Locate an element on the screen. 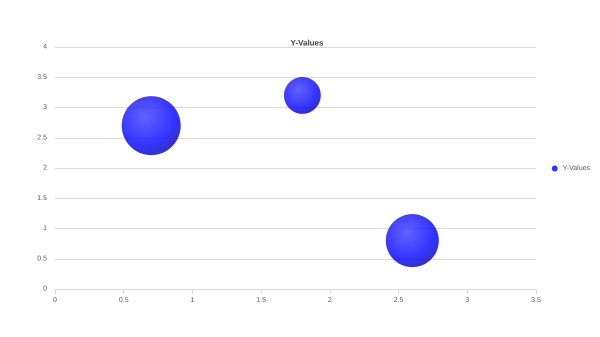  chart-title: Y-Values is located at coordinates (307, 43).